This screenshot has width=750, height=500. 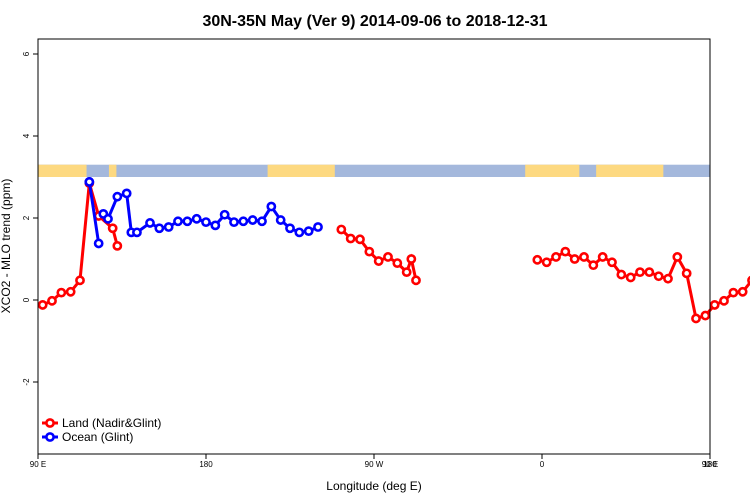 I want to click on y-axis-ticks: -2 0 2 4 6, so click(x=30, y=218).